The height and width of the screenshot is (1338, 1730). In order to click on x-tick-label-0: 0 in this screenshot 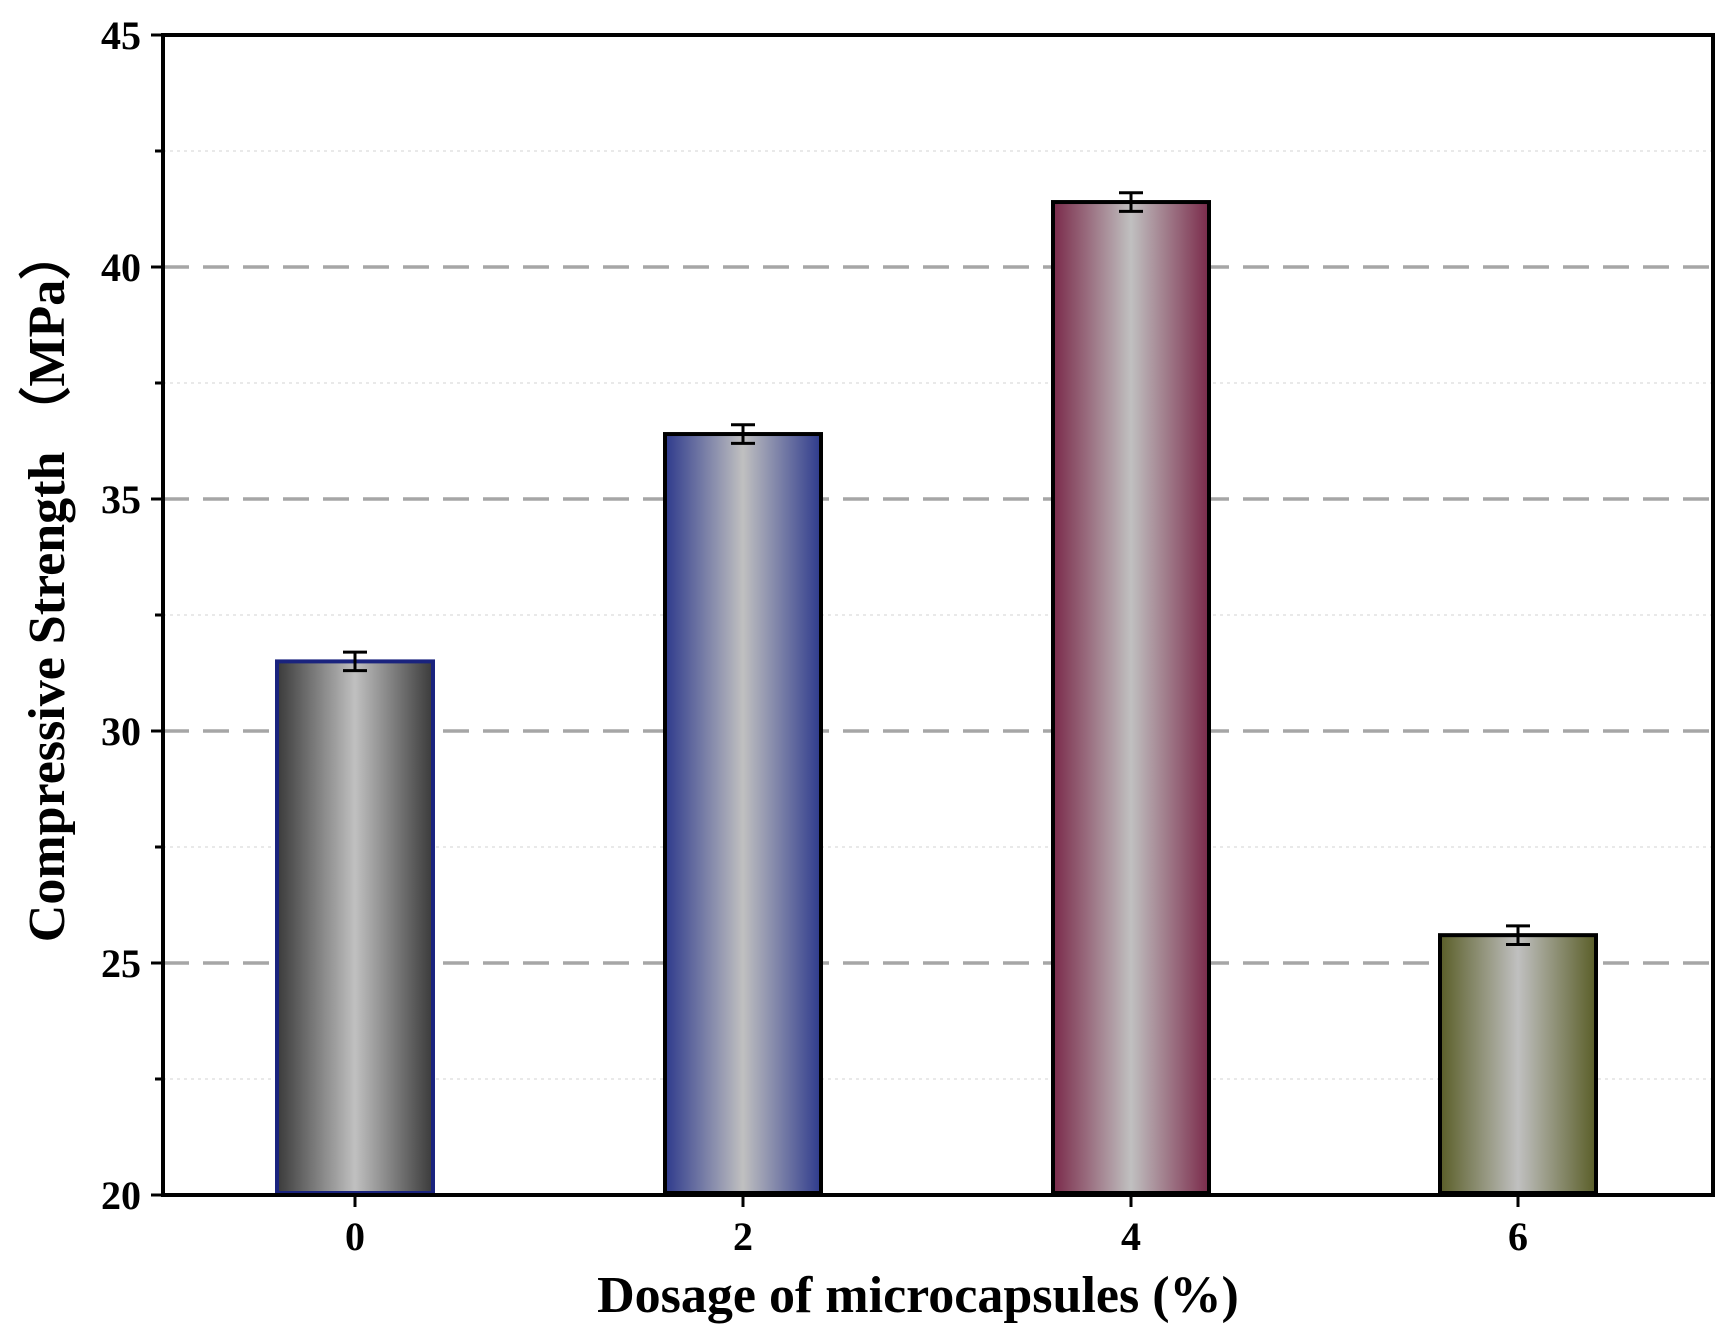, I will do `click(355, 1236)`.